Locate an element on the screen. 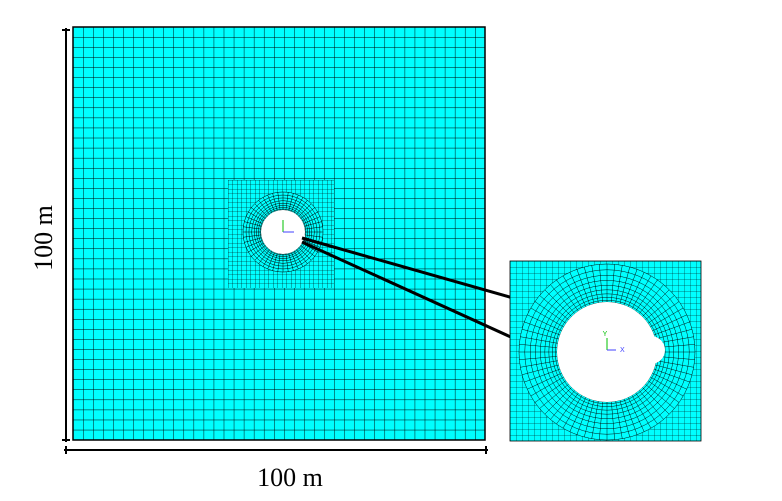 This screenshot has width=782, height=501. inset-axes is located at coordinates (611, 344).